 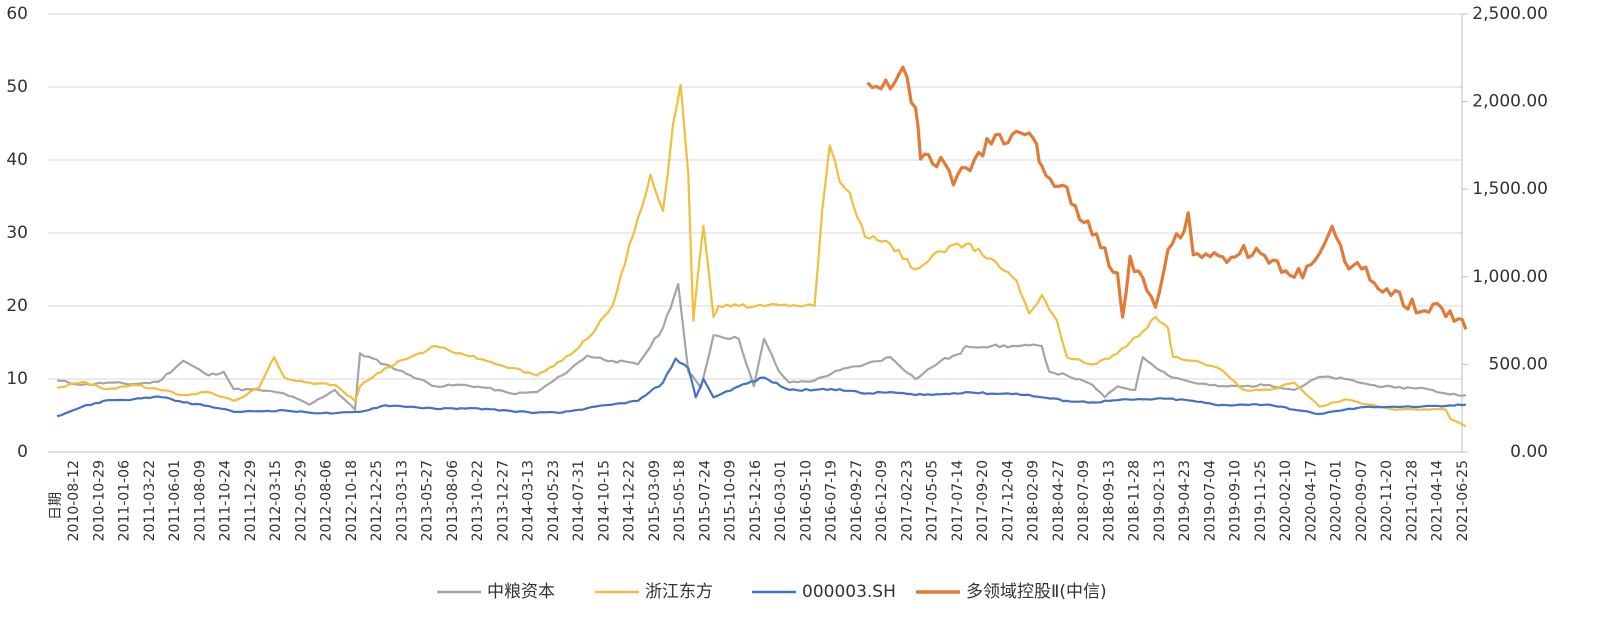 I want to click on x-tick-label: 2021-06-25, so click(x=1463, y=500).